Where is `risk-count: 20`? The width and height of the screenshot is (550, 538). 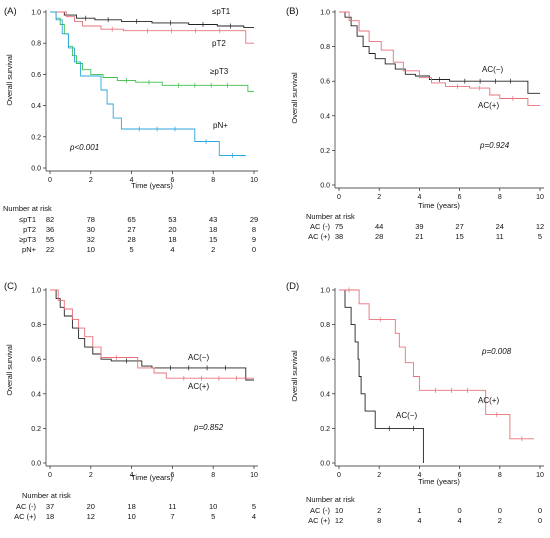 risk-count: 20 is located at coordinates (172, 229).